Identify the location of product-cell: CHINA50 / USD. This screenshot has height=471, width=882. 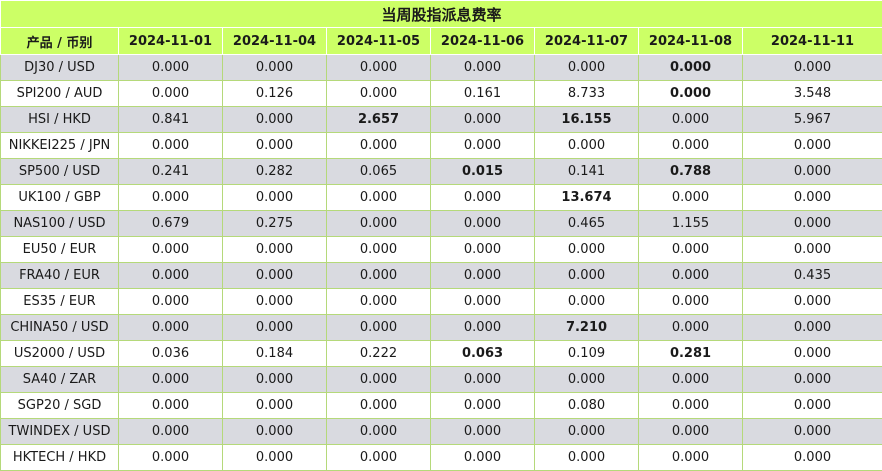
(60, 328).